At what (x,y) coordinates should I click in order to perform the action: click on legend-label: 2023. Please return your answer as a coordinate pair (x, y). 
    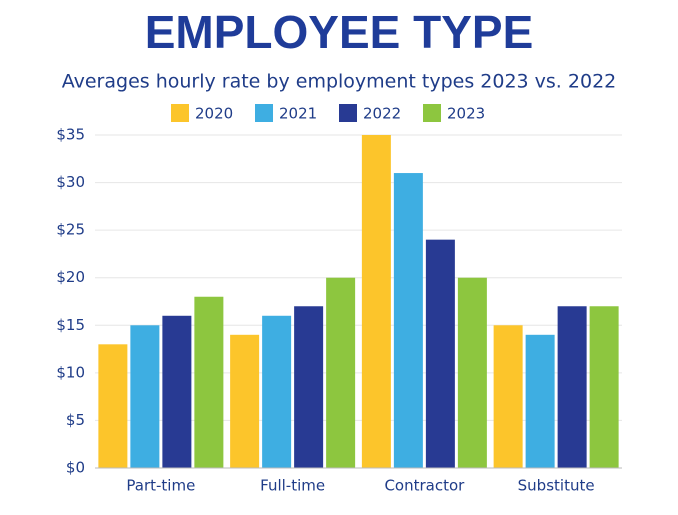
    Looking at the image, I should click on (466, 114).